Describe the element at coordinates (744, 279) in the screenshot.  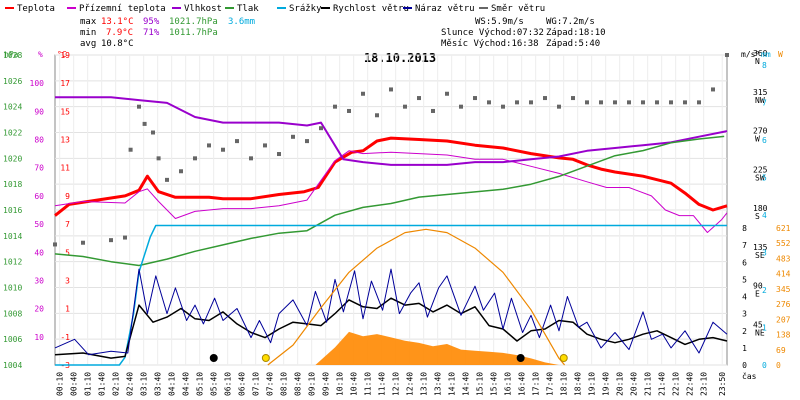
I see `y-tick-ms: 5` at that location.